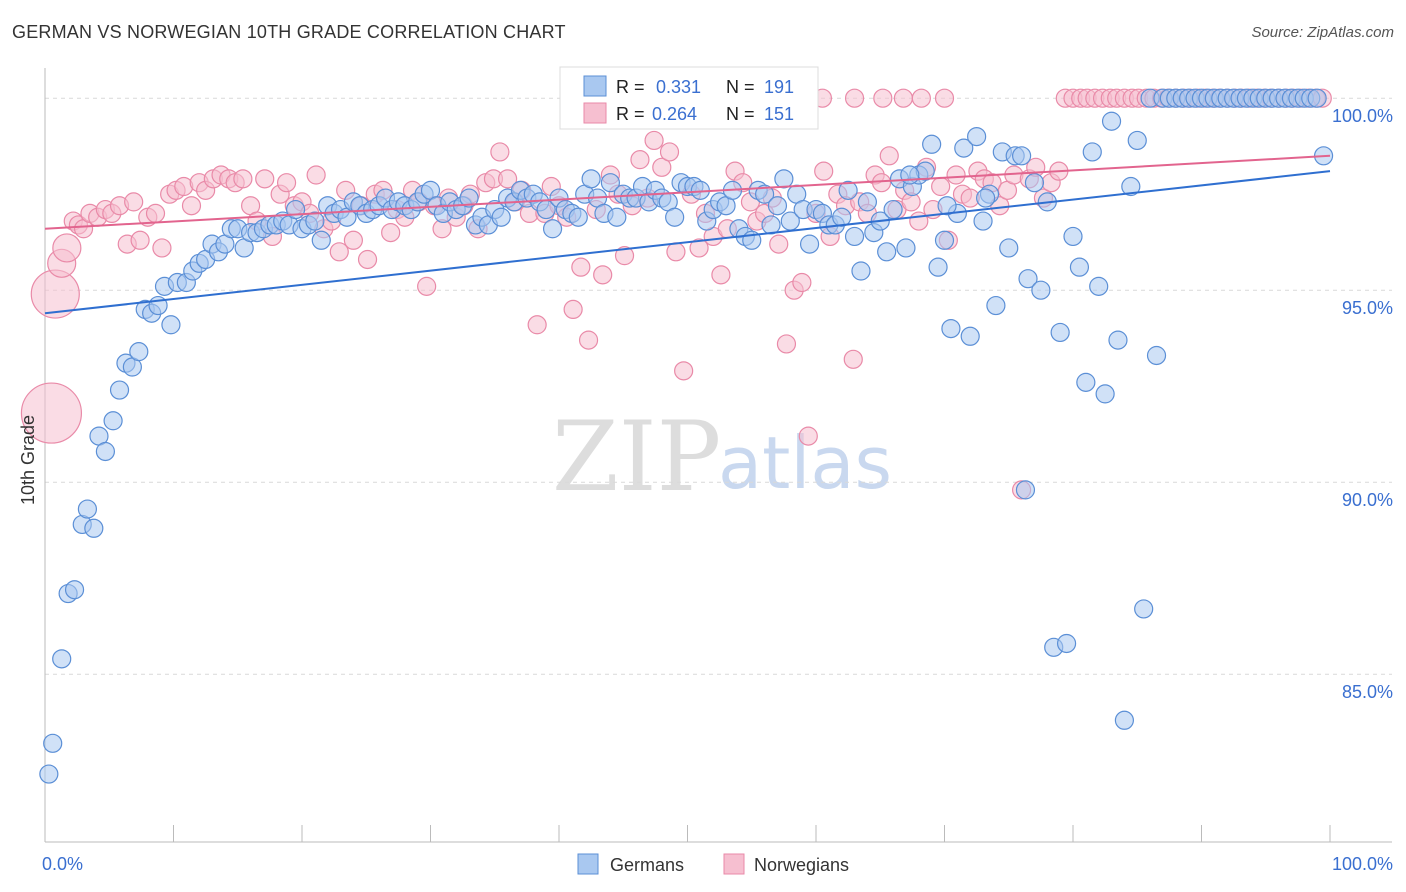 The height and width of the screenshot is (892, 1406). Describe the element at coordinates (740, 114) in the screenshot. I see `norwegian-n-label: N =` at that location.